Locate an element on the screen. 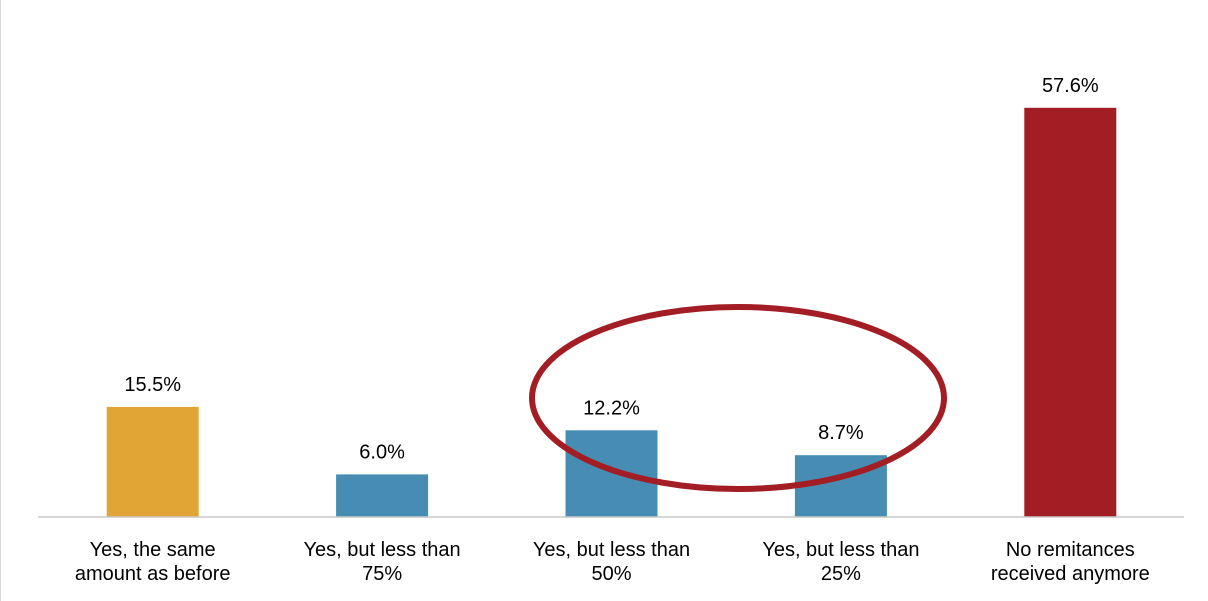 Image resolution: width=1208 pixels, height=601 pixels. highlight-ellipse is located at coordinates (738, 398).